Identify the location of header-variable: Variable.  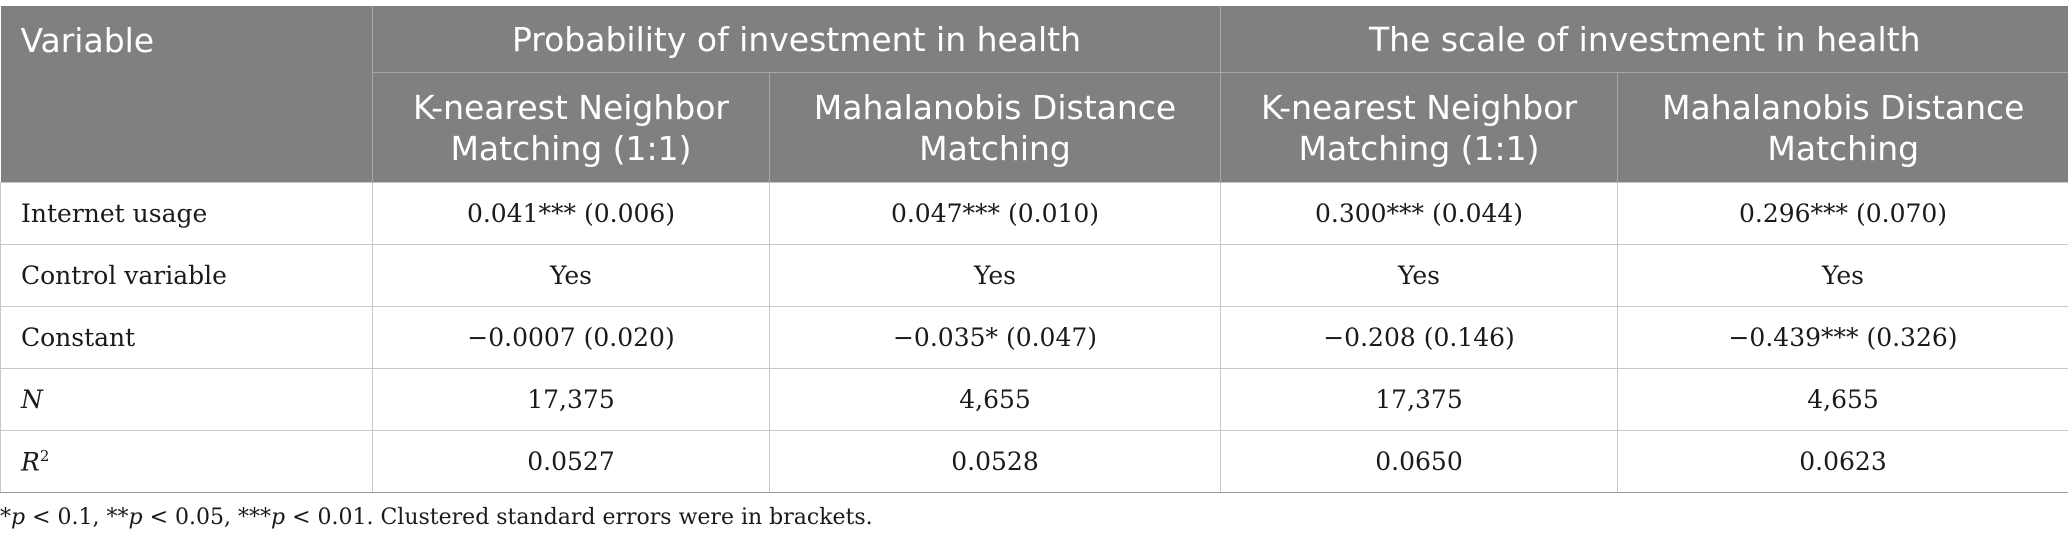
(186, 94).